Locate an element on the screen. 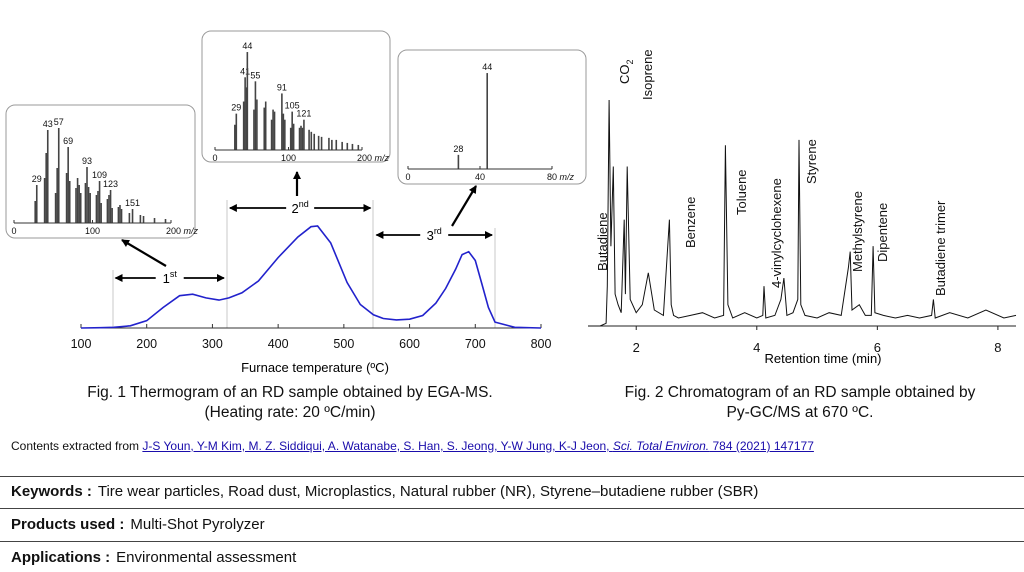  ms-peak-label: 121 is located at coordinates (303, 114).